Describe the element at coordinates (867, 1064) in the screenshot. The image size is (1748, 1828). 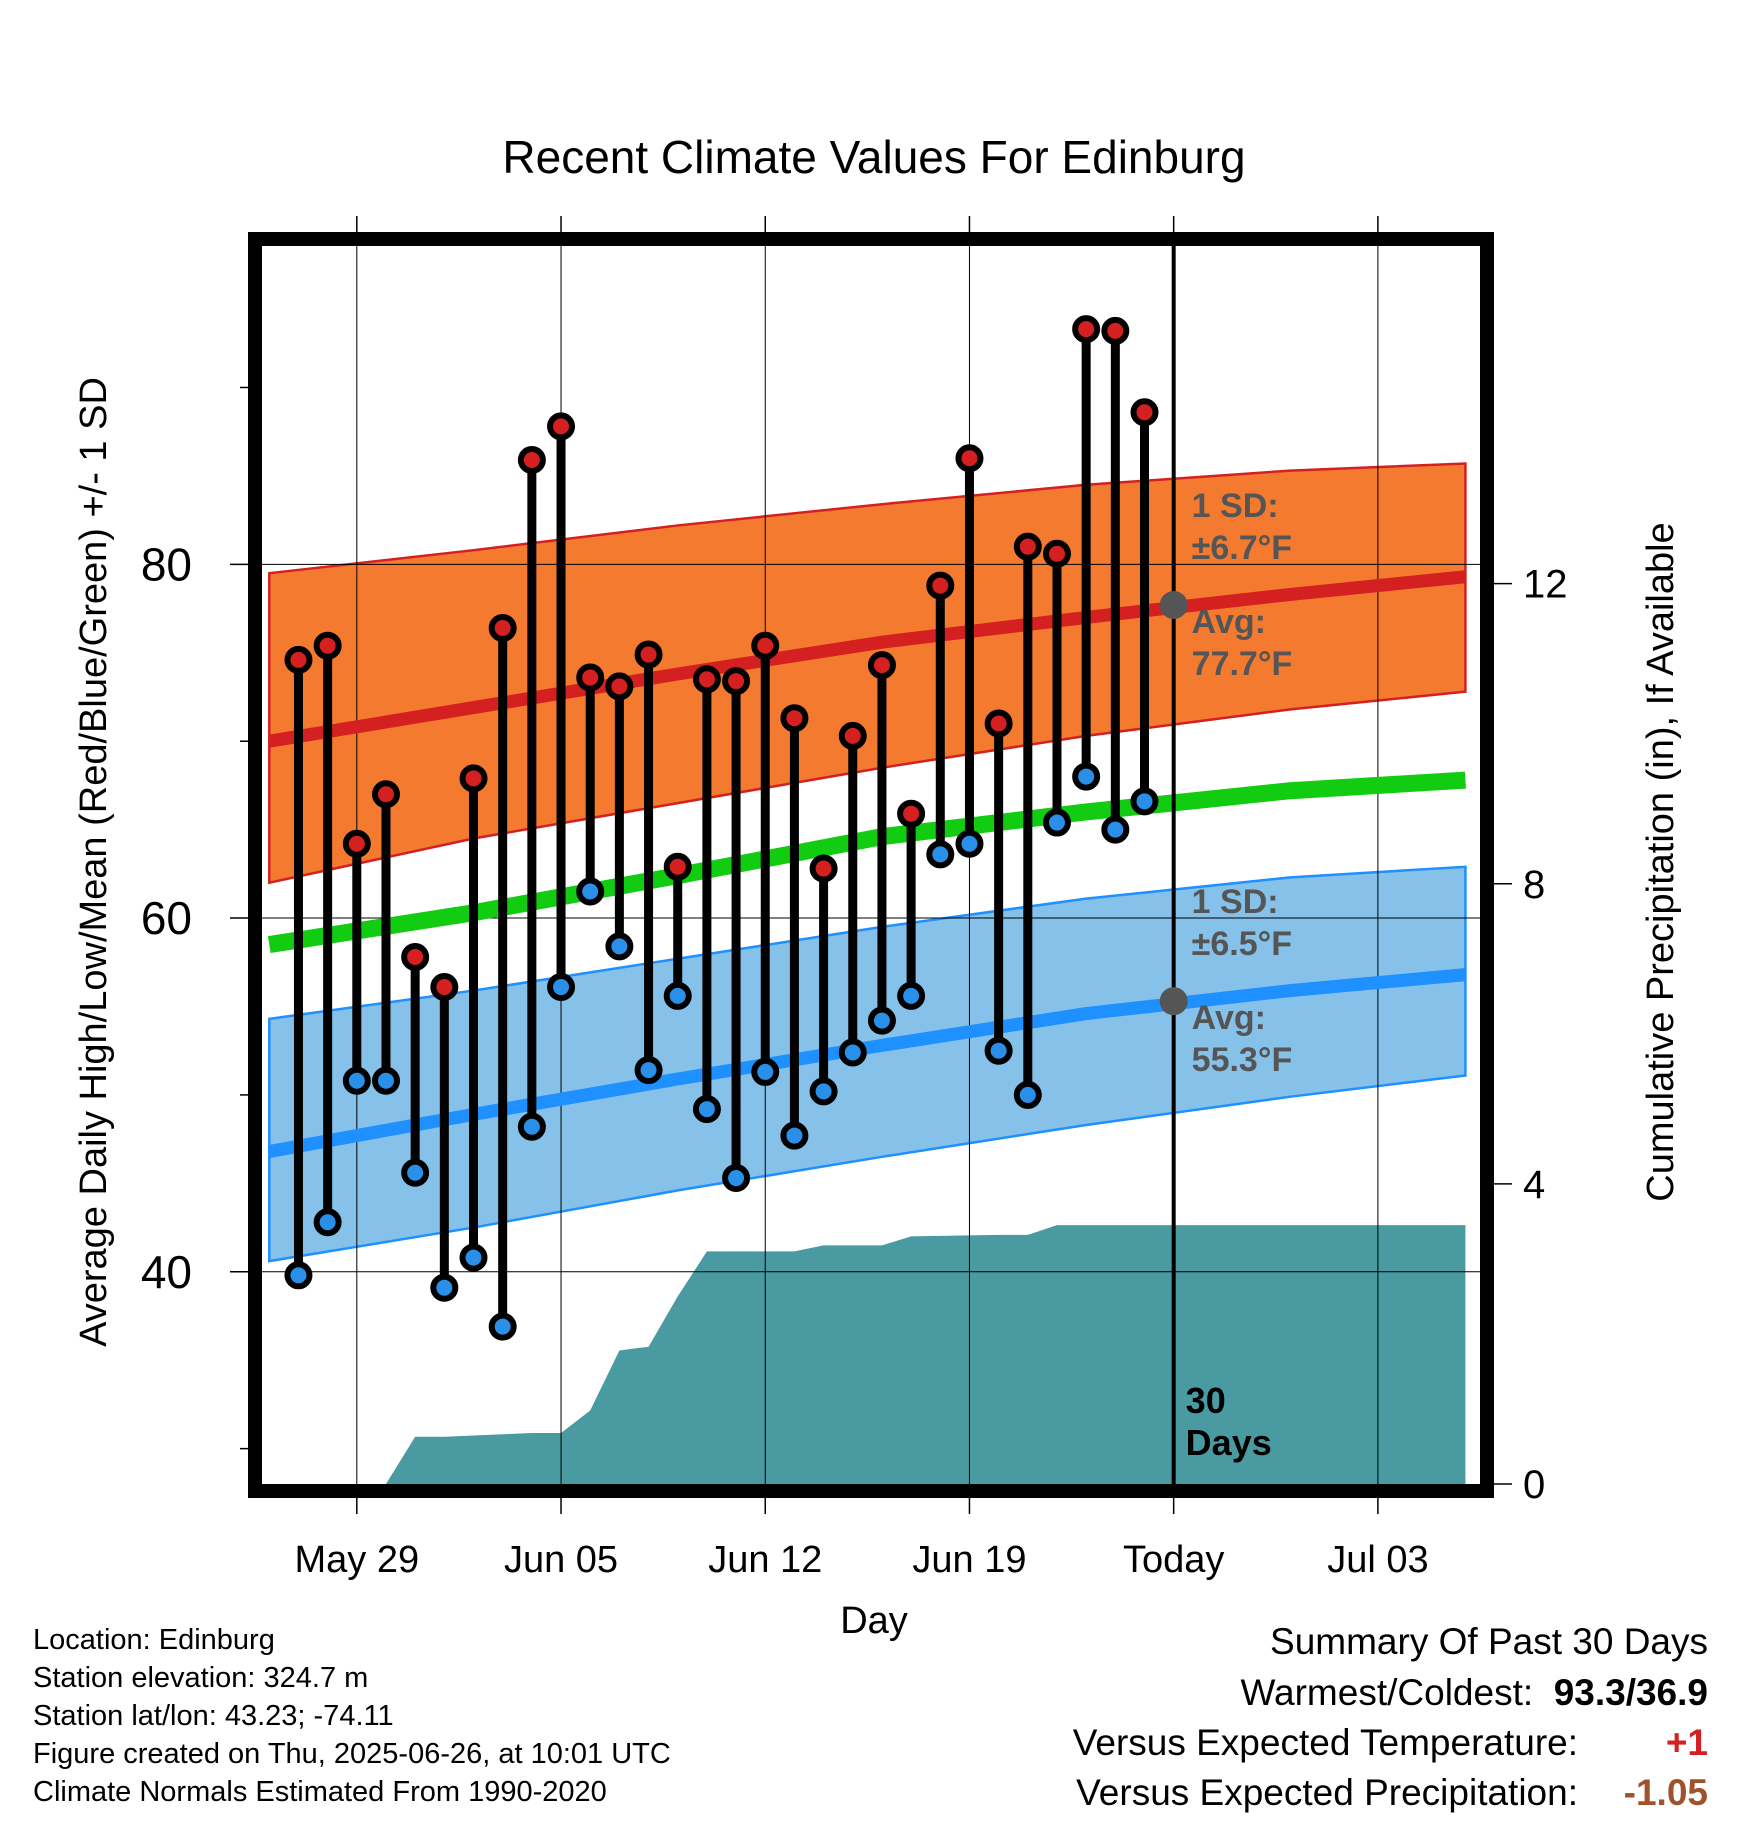
I see `low-sd-band` at that location.